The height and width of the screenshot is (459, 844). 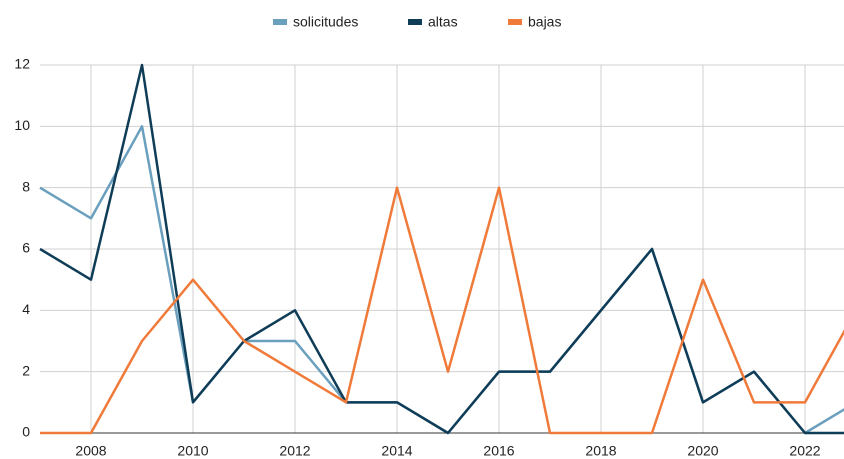 I want to click on x-tick-label: 2022, so click(x=804, y=451).